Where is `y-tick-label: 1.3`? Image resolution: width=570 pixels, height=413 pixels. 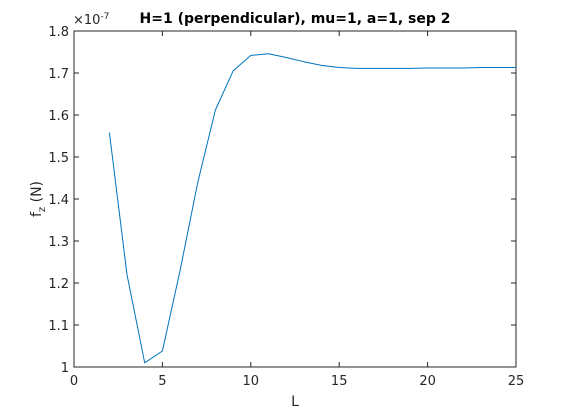 y-tick-label: 1.3 is located at coordinates (58, 242).